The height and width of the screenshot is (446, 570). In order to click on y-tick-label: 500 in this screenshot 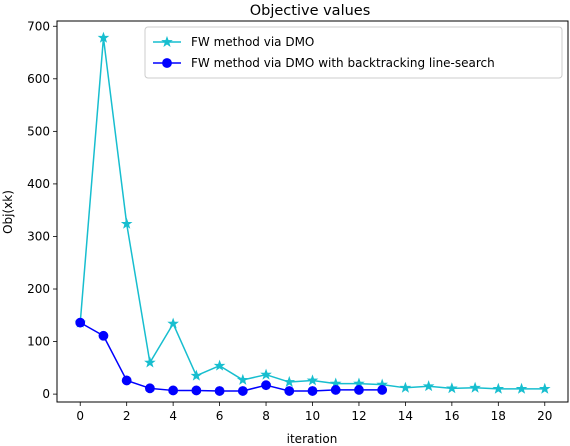, I will do `click(38, 131)`.